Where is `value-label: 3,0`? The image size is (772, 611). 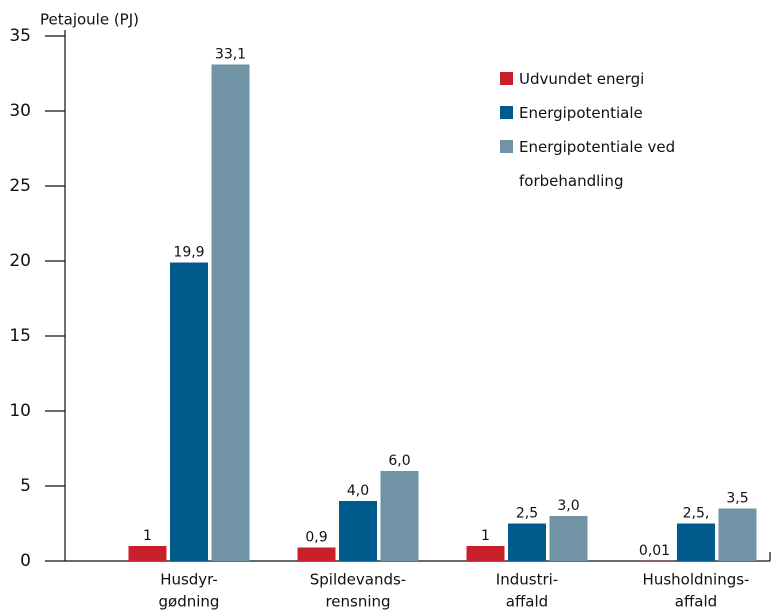
value-label: 3,0 is located at coordinates (568, 506).